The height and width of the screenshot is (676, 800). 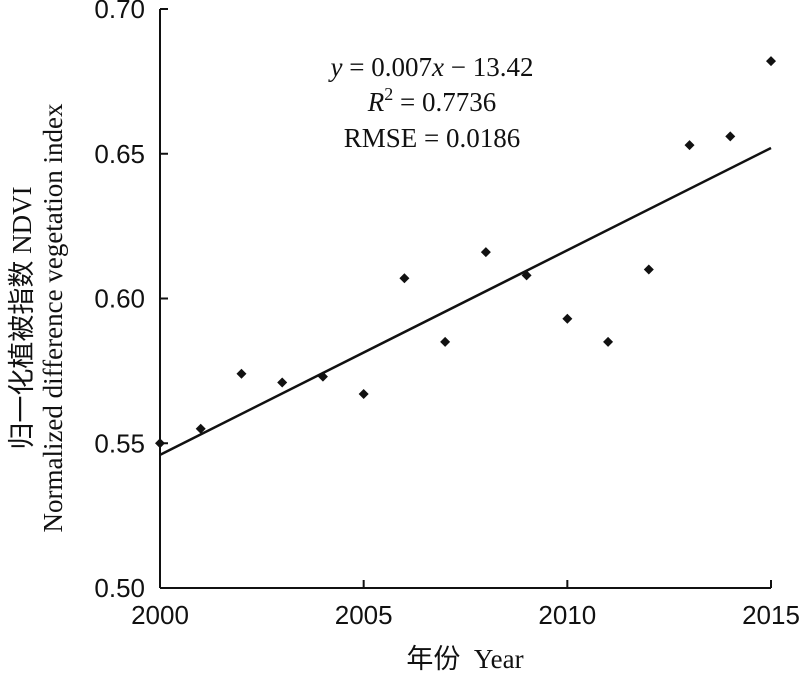 What do you see at coordinates (335, 67) in the screenshot?
I see `eq-y-var: y` at bounding box center [335, 67].